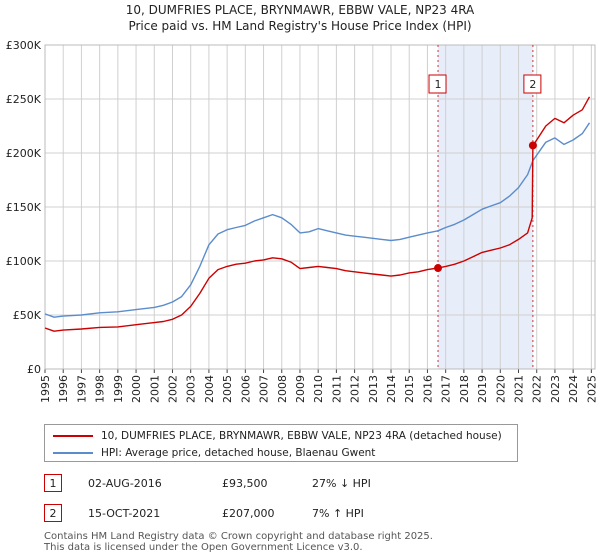 The width and height of the screenshot is (600, 560). I want to click on transaction-hpi-change: 7% ↑ HPI, so click(338, 513).